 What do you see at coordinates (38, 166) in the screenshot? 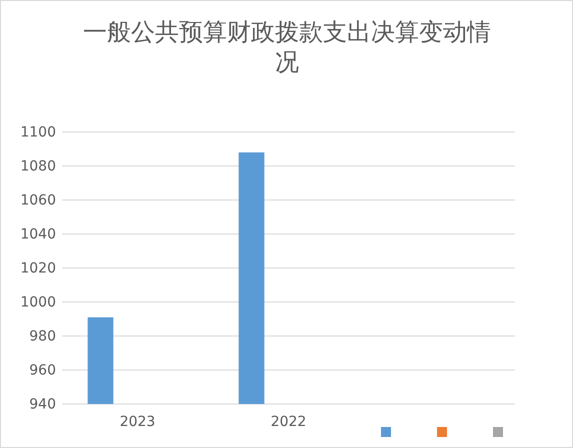
I see `y-tick-label: 1080` at bounding box center [38, 166].